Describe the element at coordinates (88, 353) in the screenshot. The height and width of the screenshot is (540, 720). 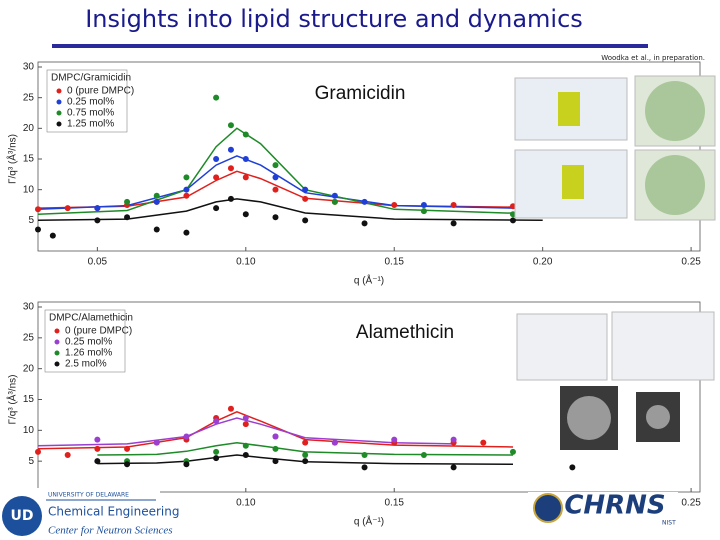
I see `legend-label: 1.26 mol%` at that location.